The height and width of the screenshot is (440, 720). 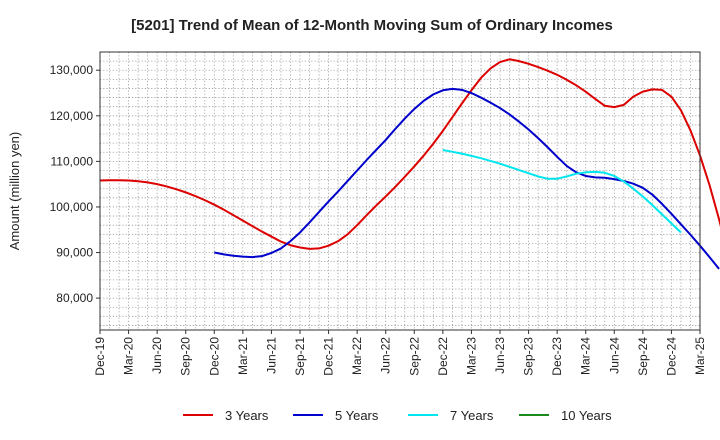 What do you see at coordinates (643, 356) in the screenshot?
I see `x-tick-label: Sep-24` at bounding box center [643, 356].